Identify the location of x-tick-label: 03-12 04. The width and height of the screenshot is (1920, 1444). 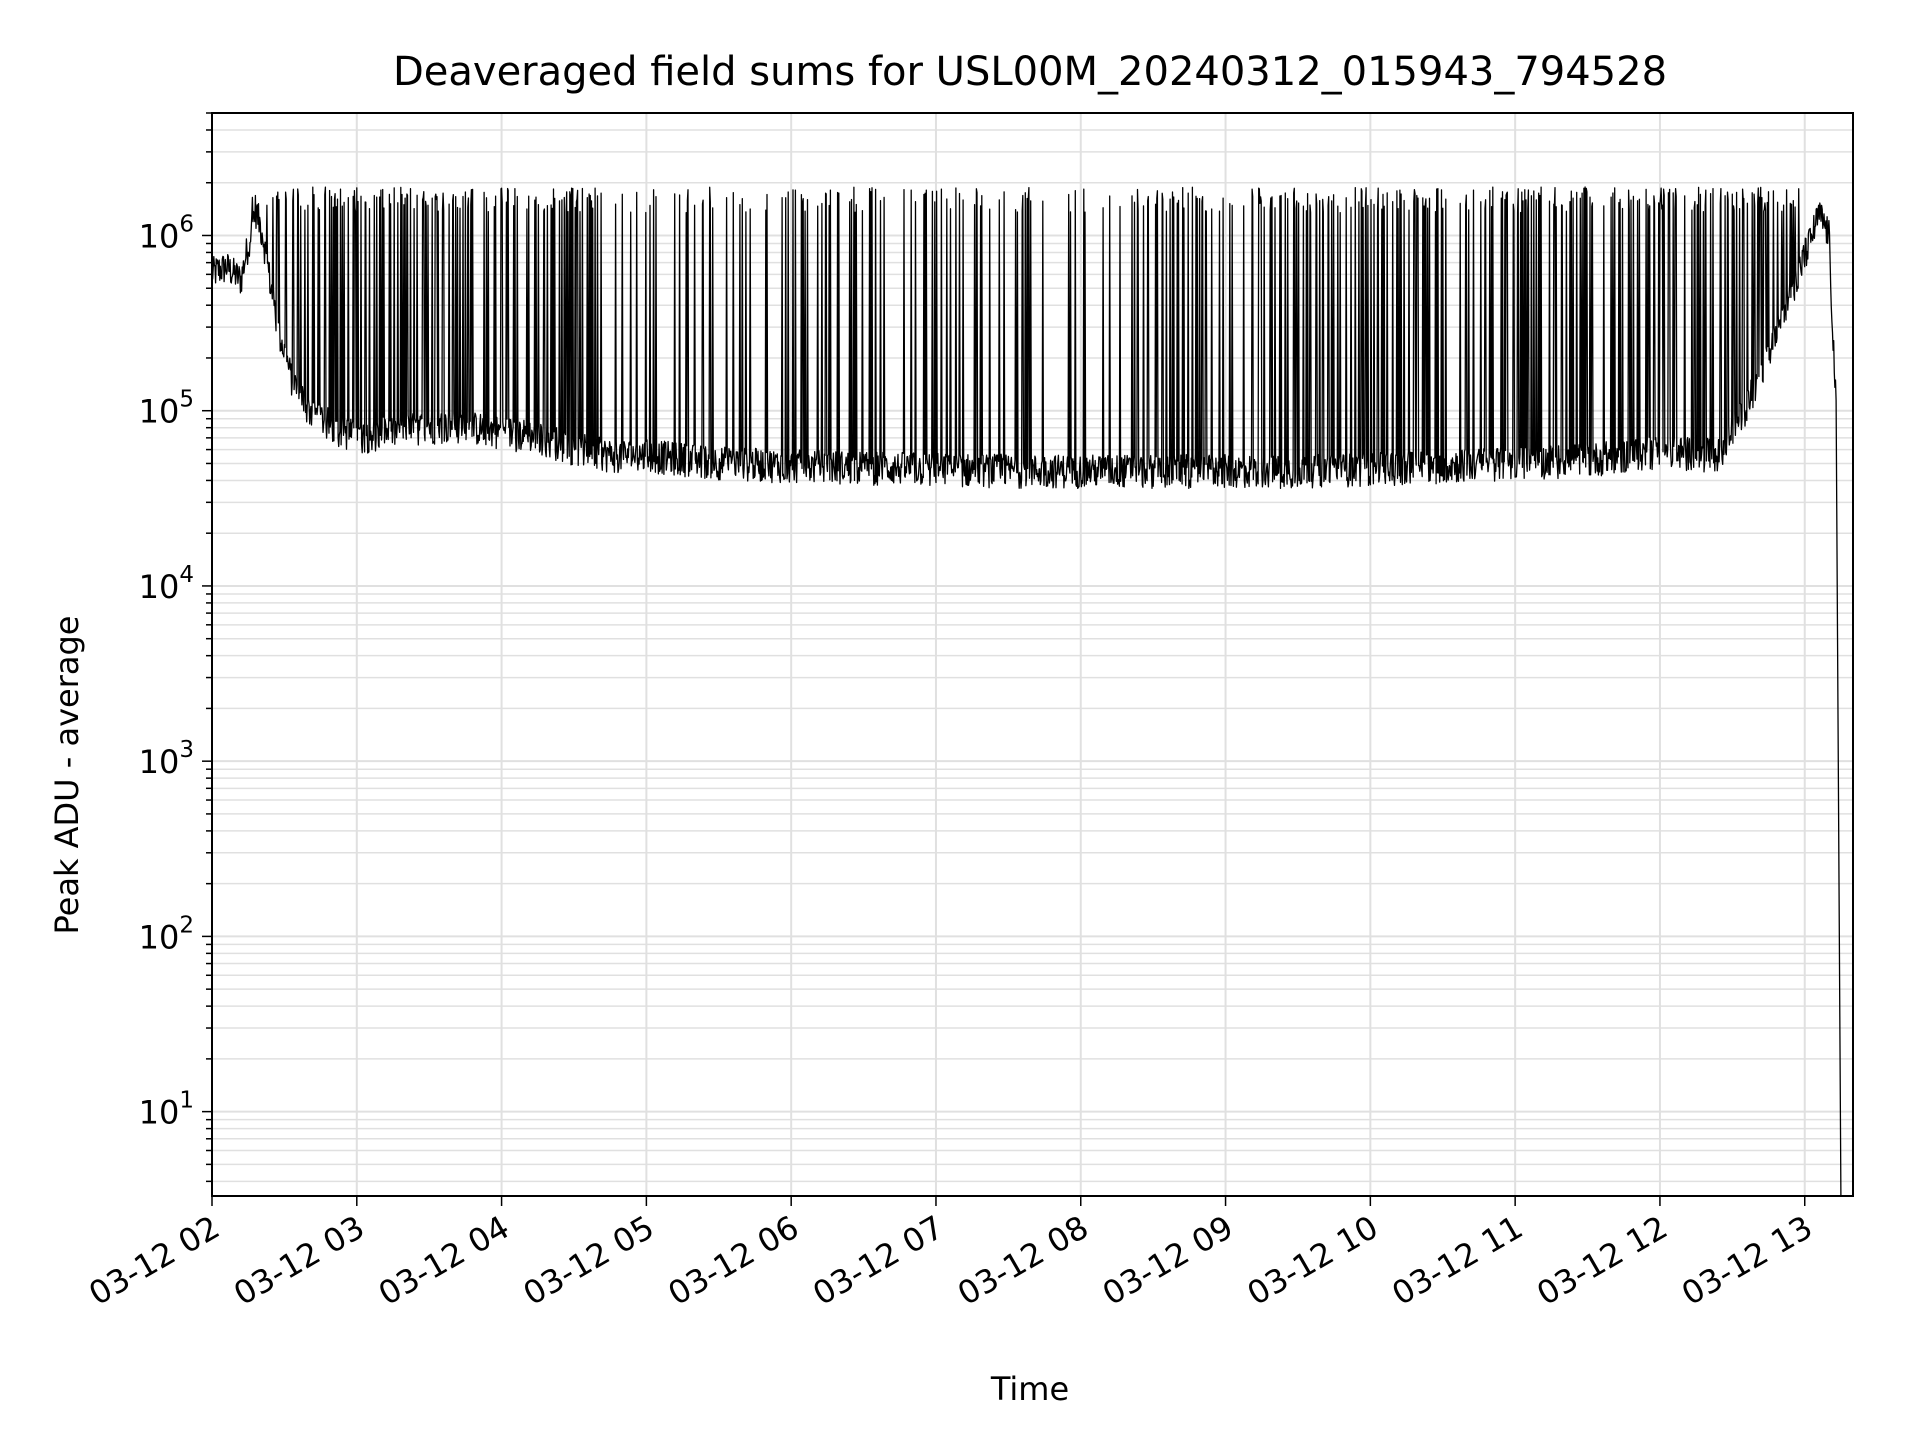
(444, 1260).